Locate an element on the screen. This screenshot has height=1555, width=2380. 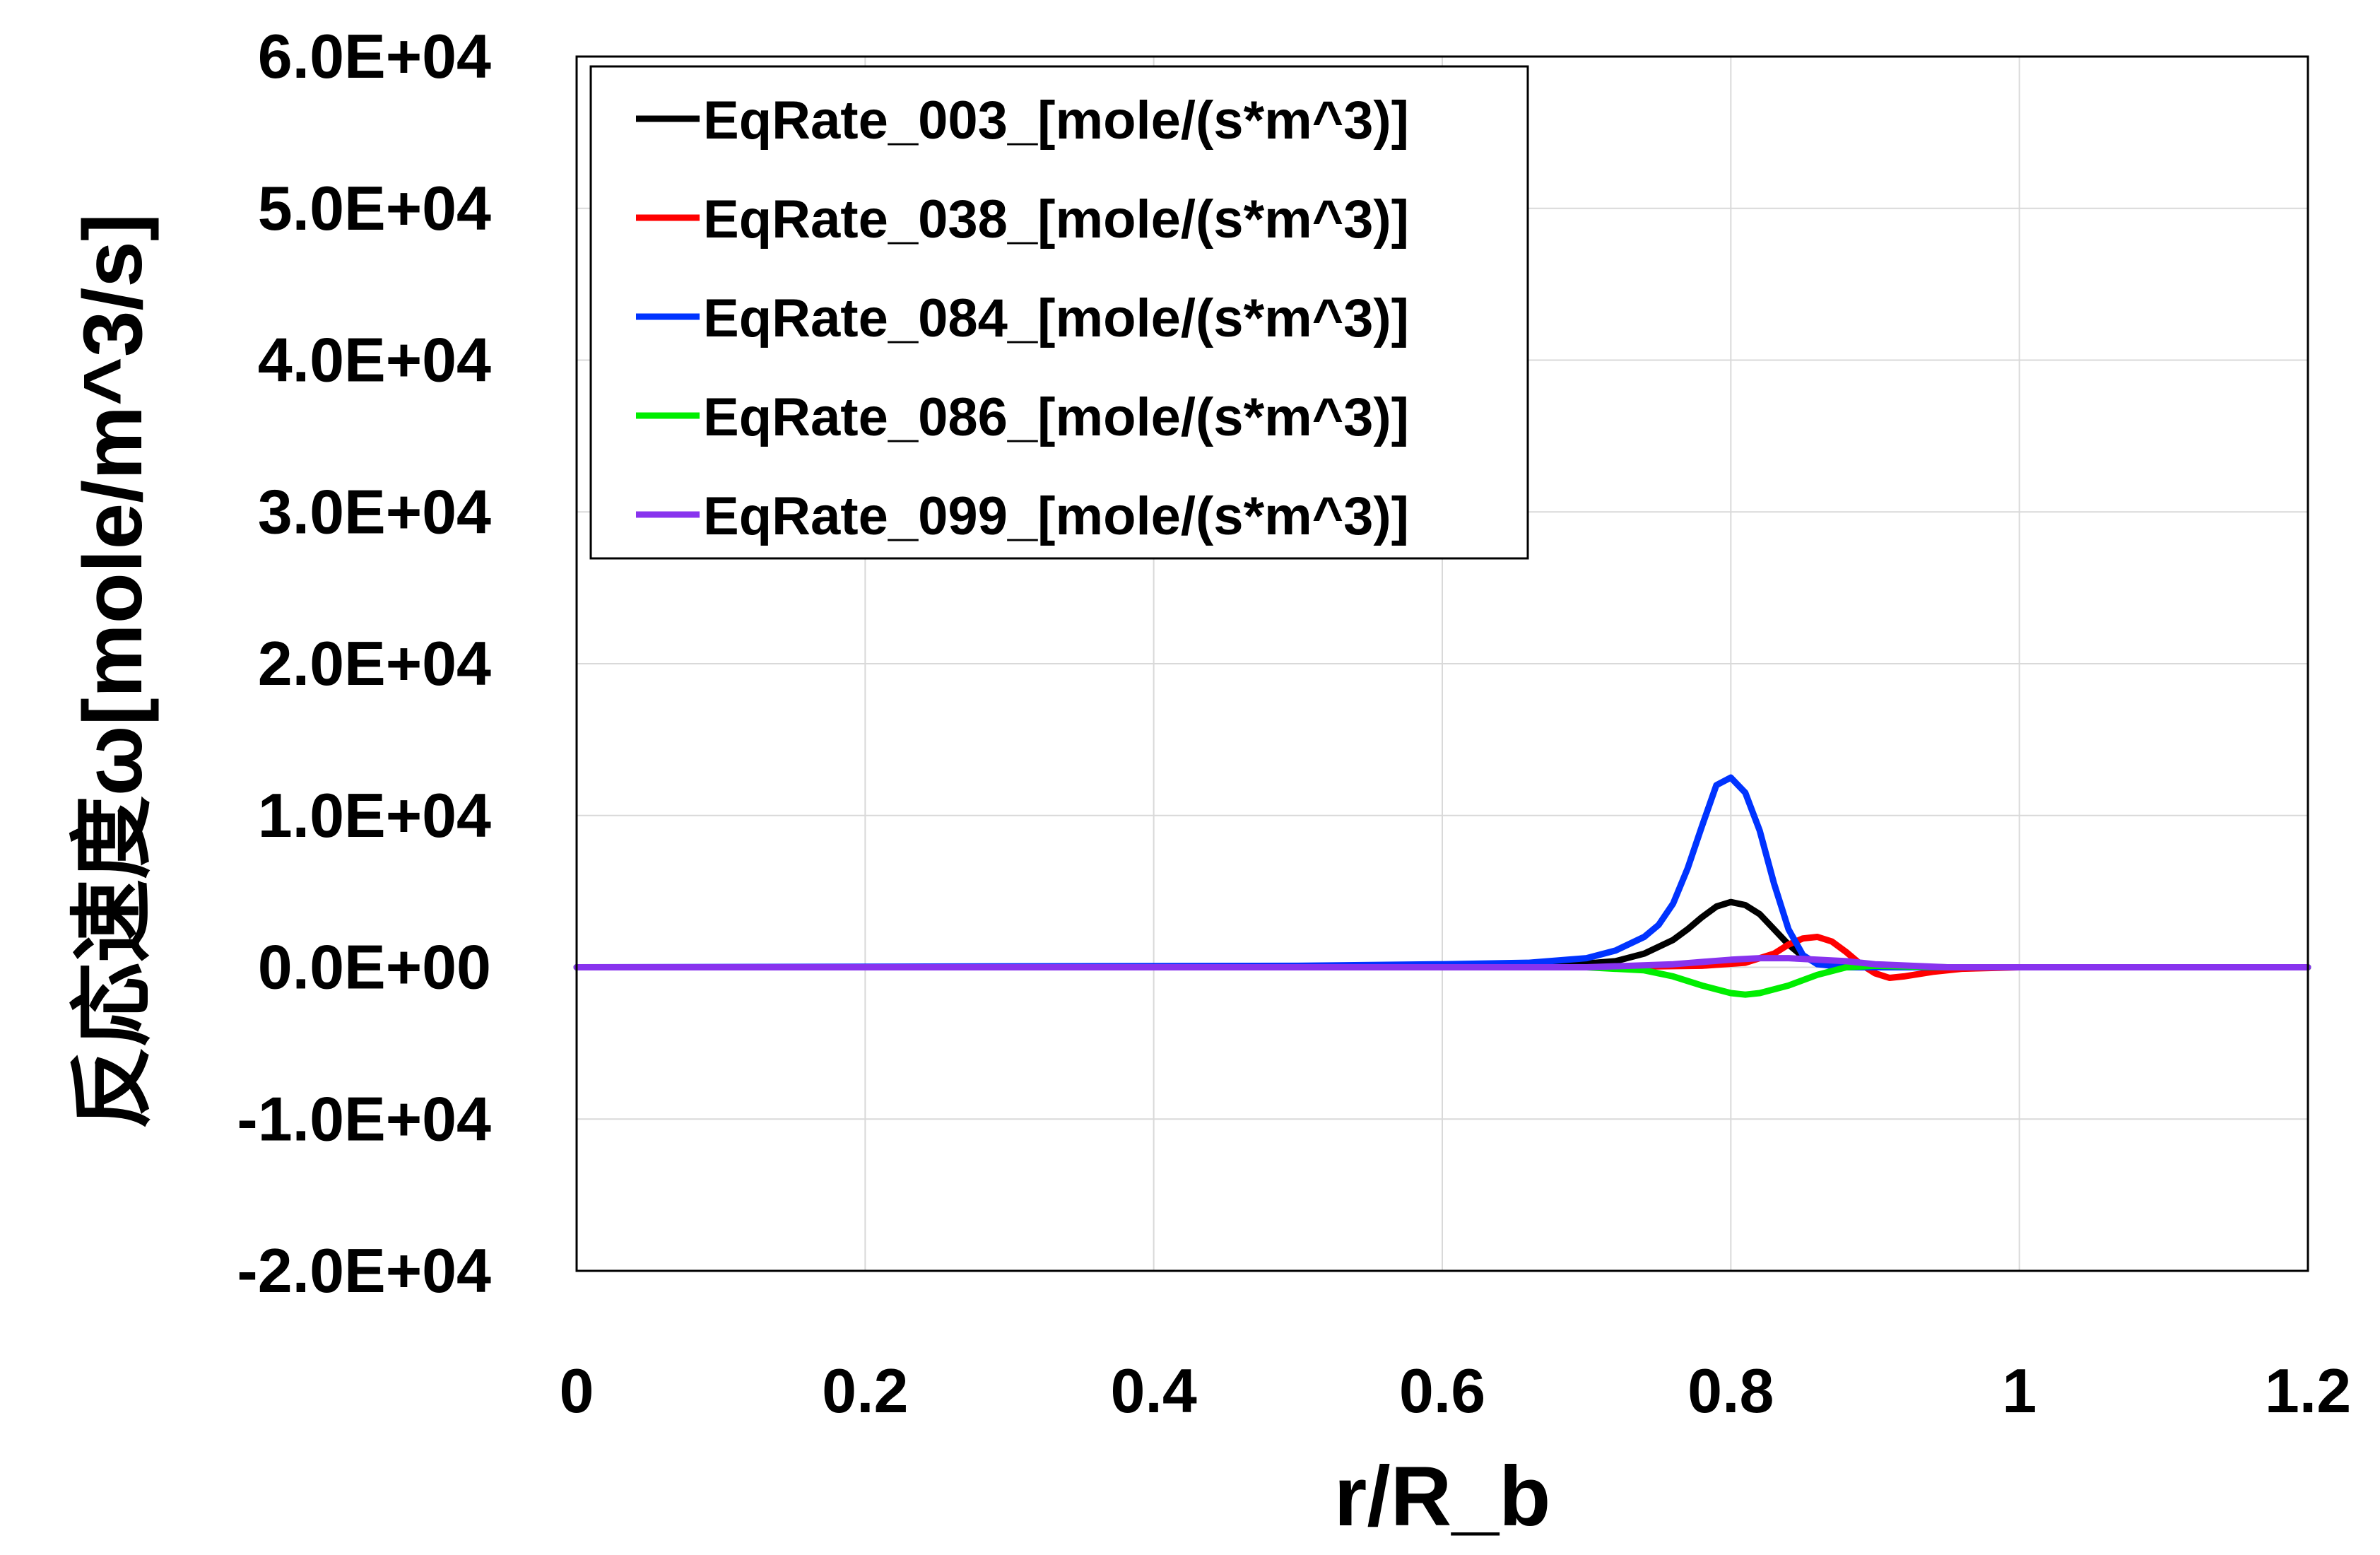
x-tick-label: 0.6 is located at coordinates (1442, 1391).